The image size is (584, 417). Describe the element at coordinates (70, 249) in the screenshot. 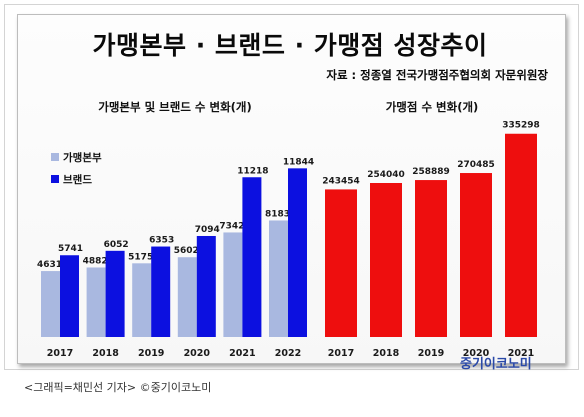

I see `value-label-brand-2017: 5741` at that location.